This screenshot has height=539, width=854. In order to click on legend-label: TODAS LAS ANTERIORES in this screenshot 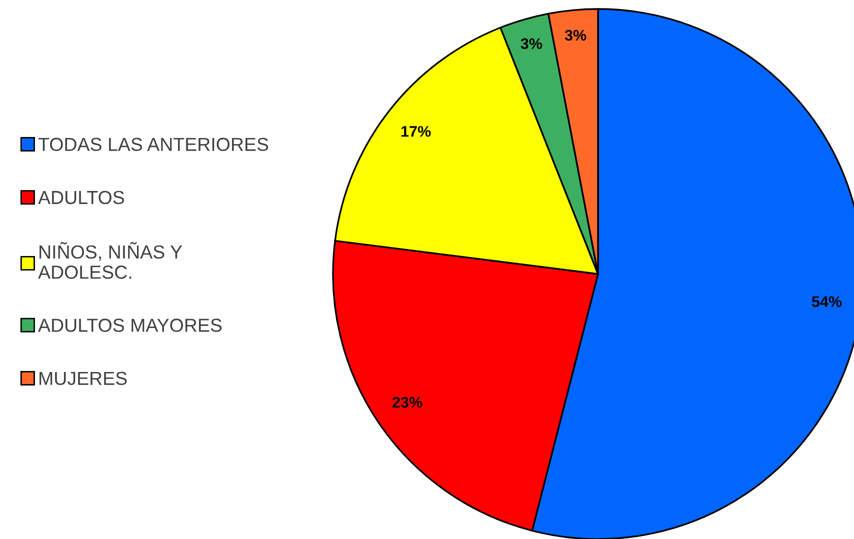, I will do `click(153, 145)`.